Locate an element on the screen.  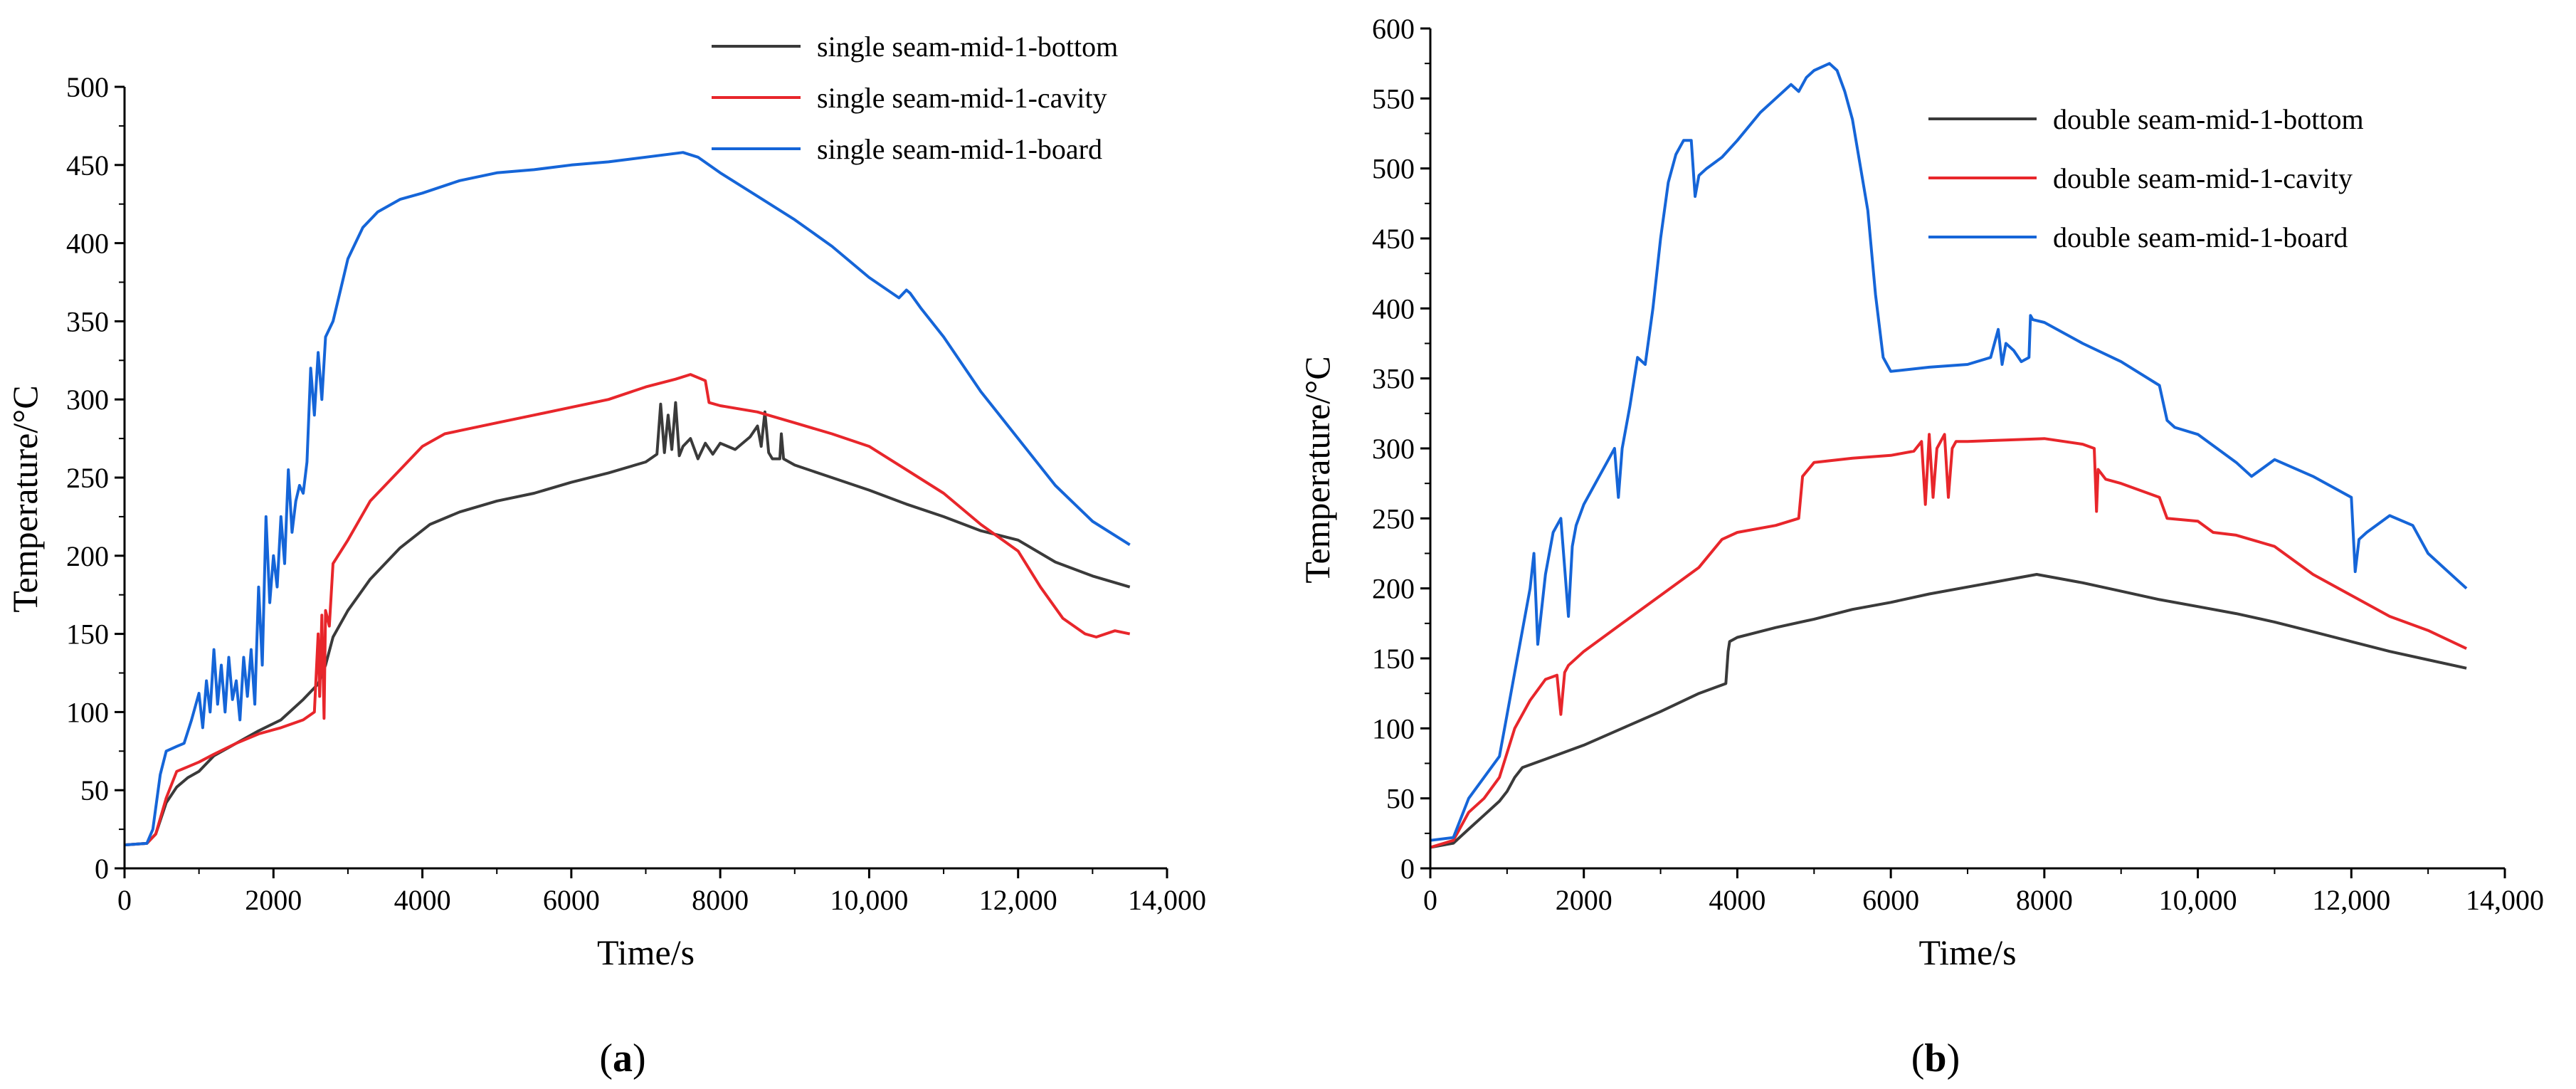
x-tick-label-b-4: 8000 is located at coordinates (2045, 900).